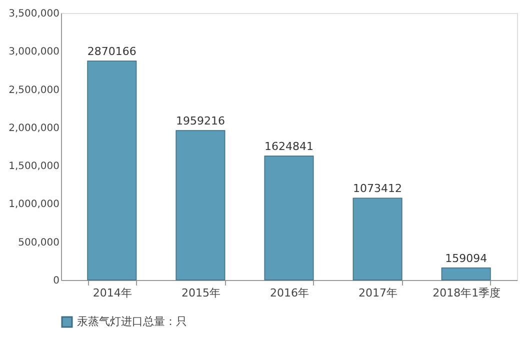 Image resolution: width=527 pixels, height=338 pixels. Describe the element at coordinates (34, 52) in the screenshot. I see `y-tick-label: 3,000,000` at that location.